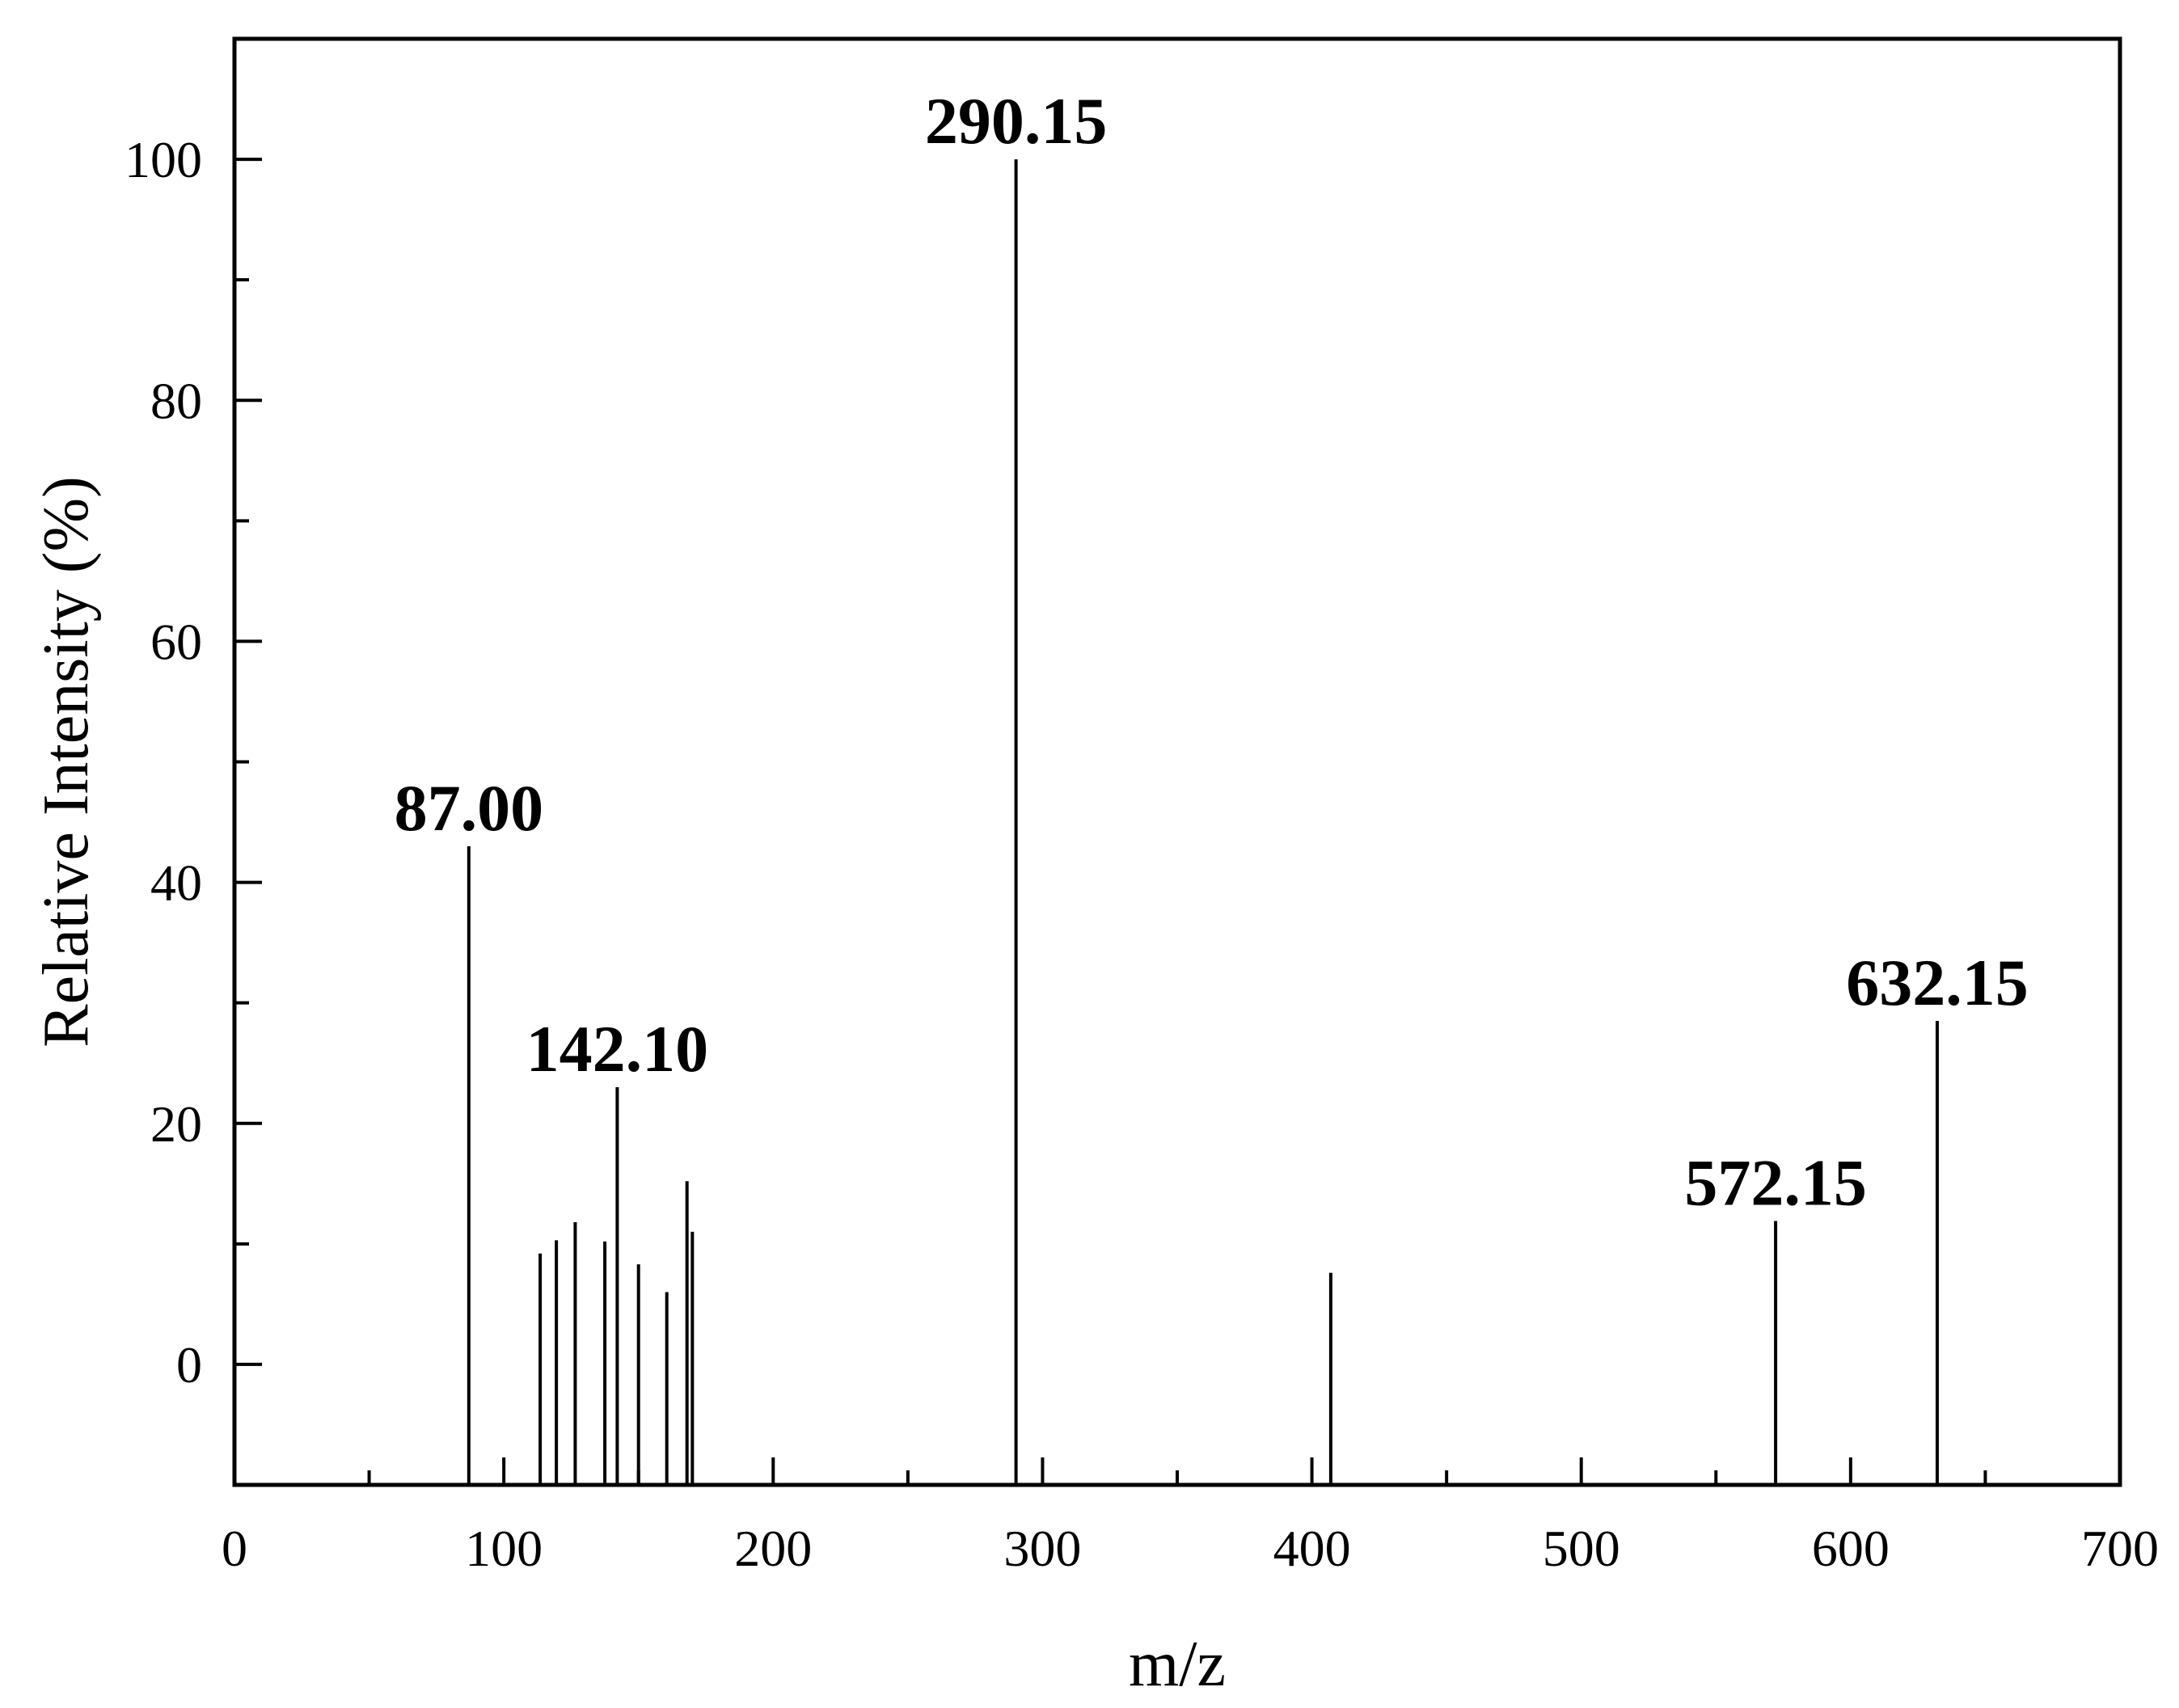  I want to click on x-tick-label: 300, so click(1042, 1549).